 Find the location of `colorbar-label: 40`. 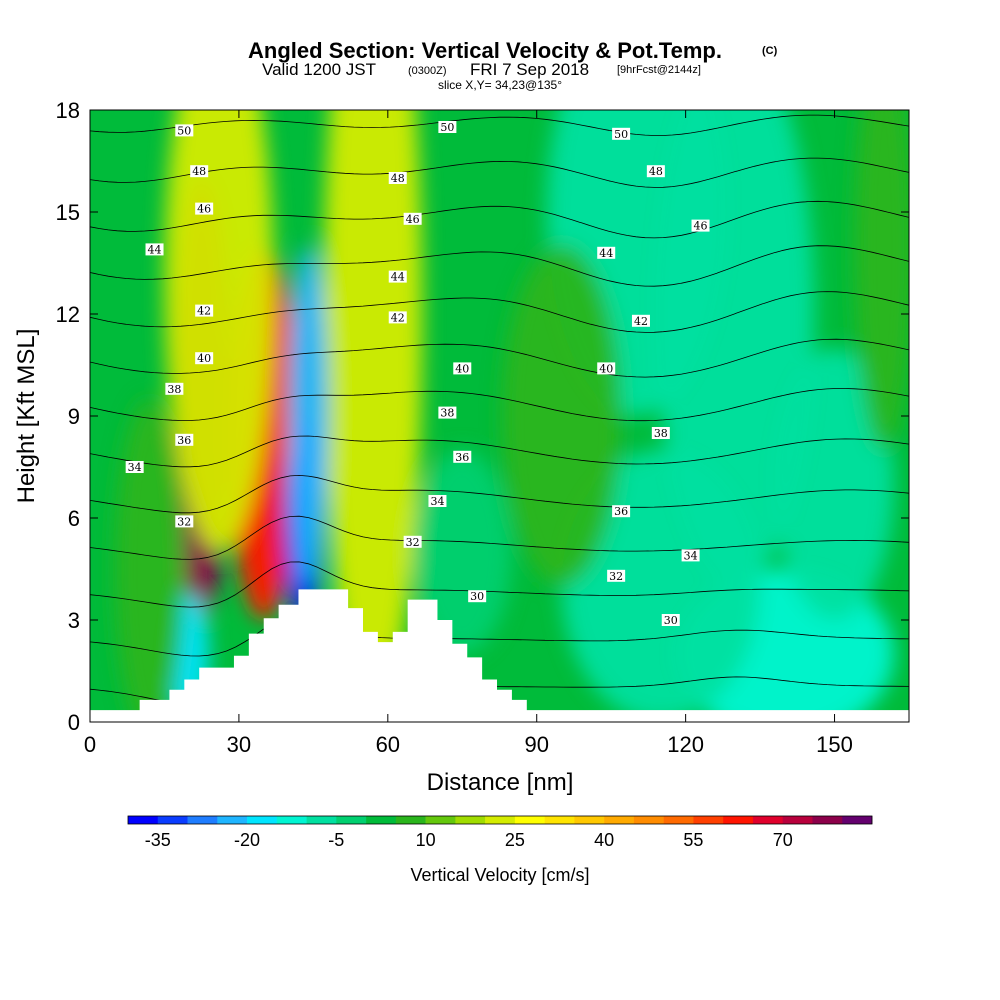

colorbar-label: 40 is located at coordinates (604, 840).